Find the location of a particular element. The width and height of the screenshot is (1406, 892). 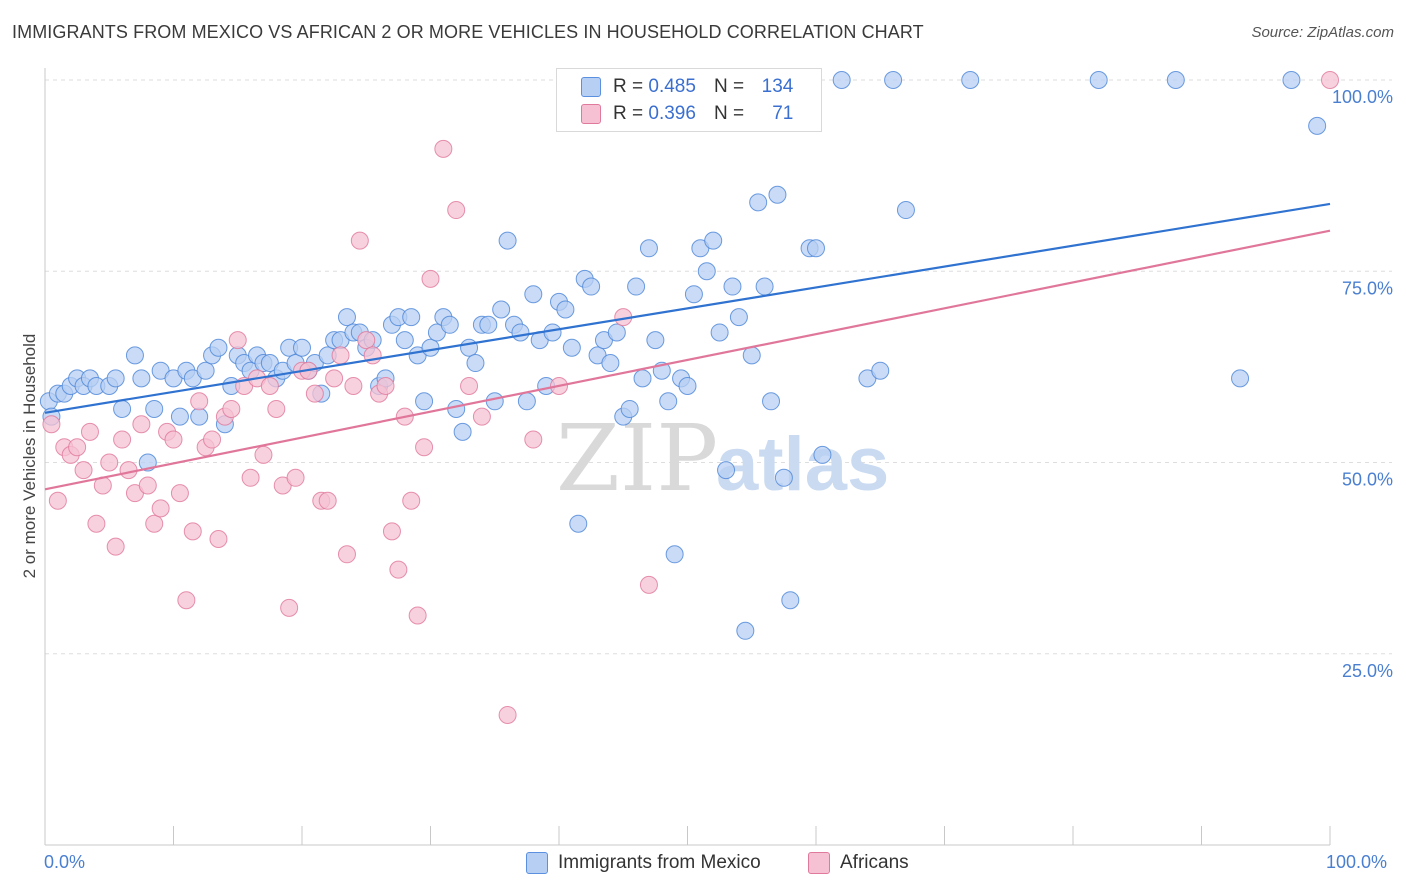

y-tick-label: 100.0% is located at coordinates (1362, 97).